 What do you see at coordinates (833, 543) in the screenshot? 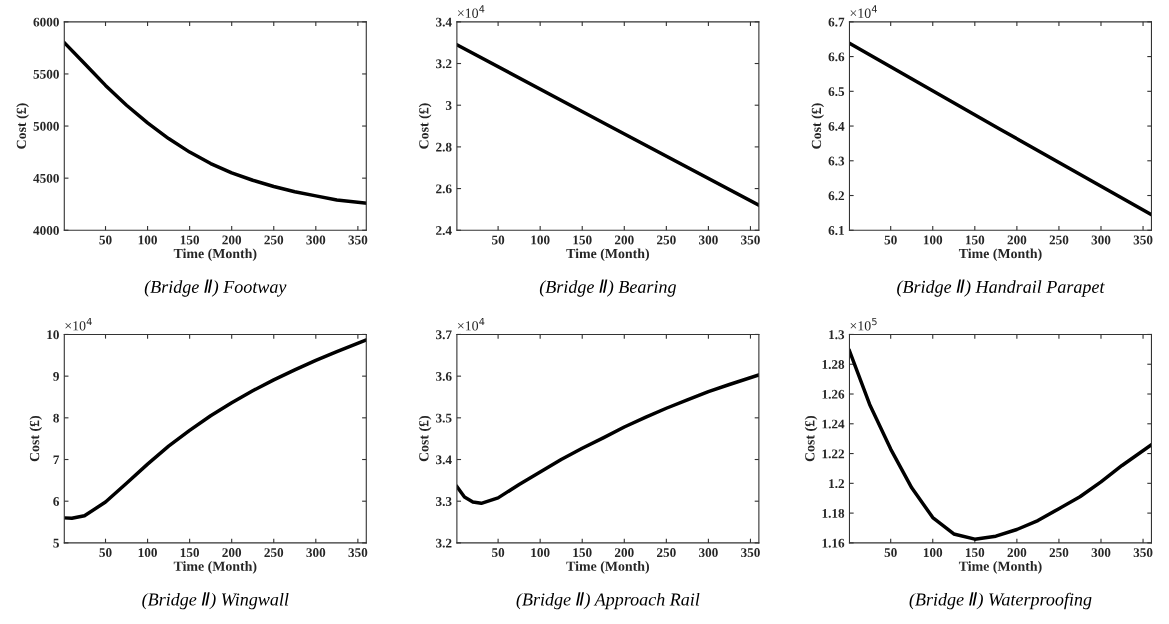
I see `y-tick-label: 1.16` at bounding box center [833, 543].